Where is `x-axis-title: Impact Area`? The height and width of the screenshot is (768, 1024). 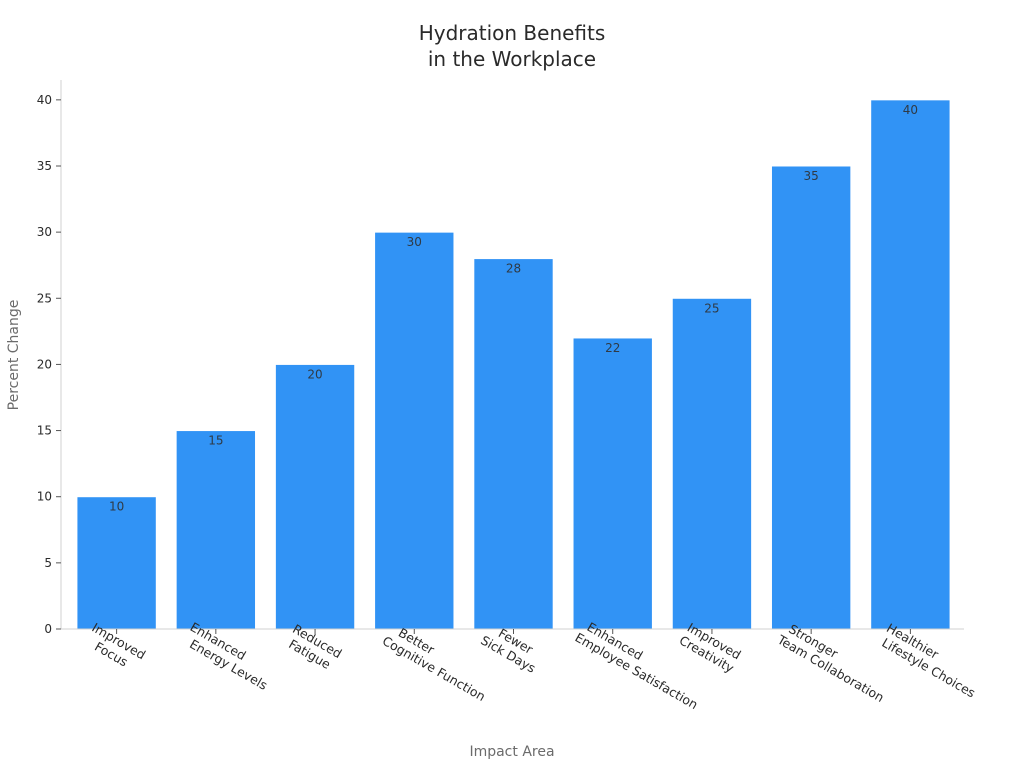
x-axis-title: Impact Area is located at coordinates (511, 752).